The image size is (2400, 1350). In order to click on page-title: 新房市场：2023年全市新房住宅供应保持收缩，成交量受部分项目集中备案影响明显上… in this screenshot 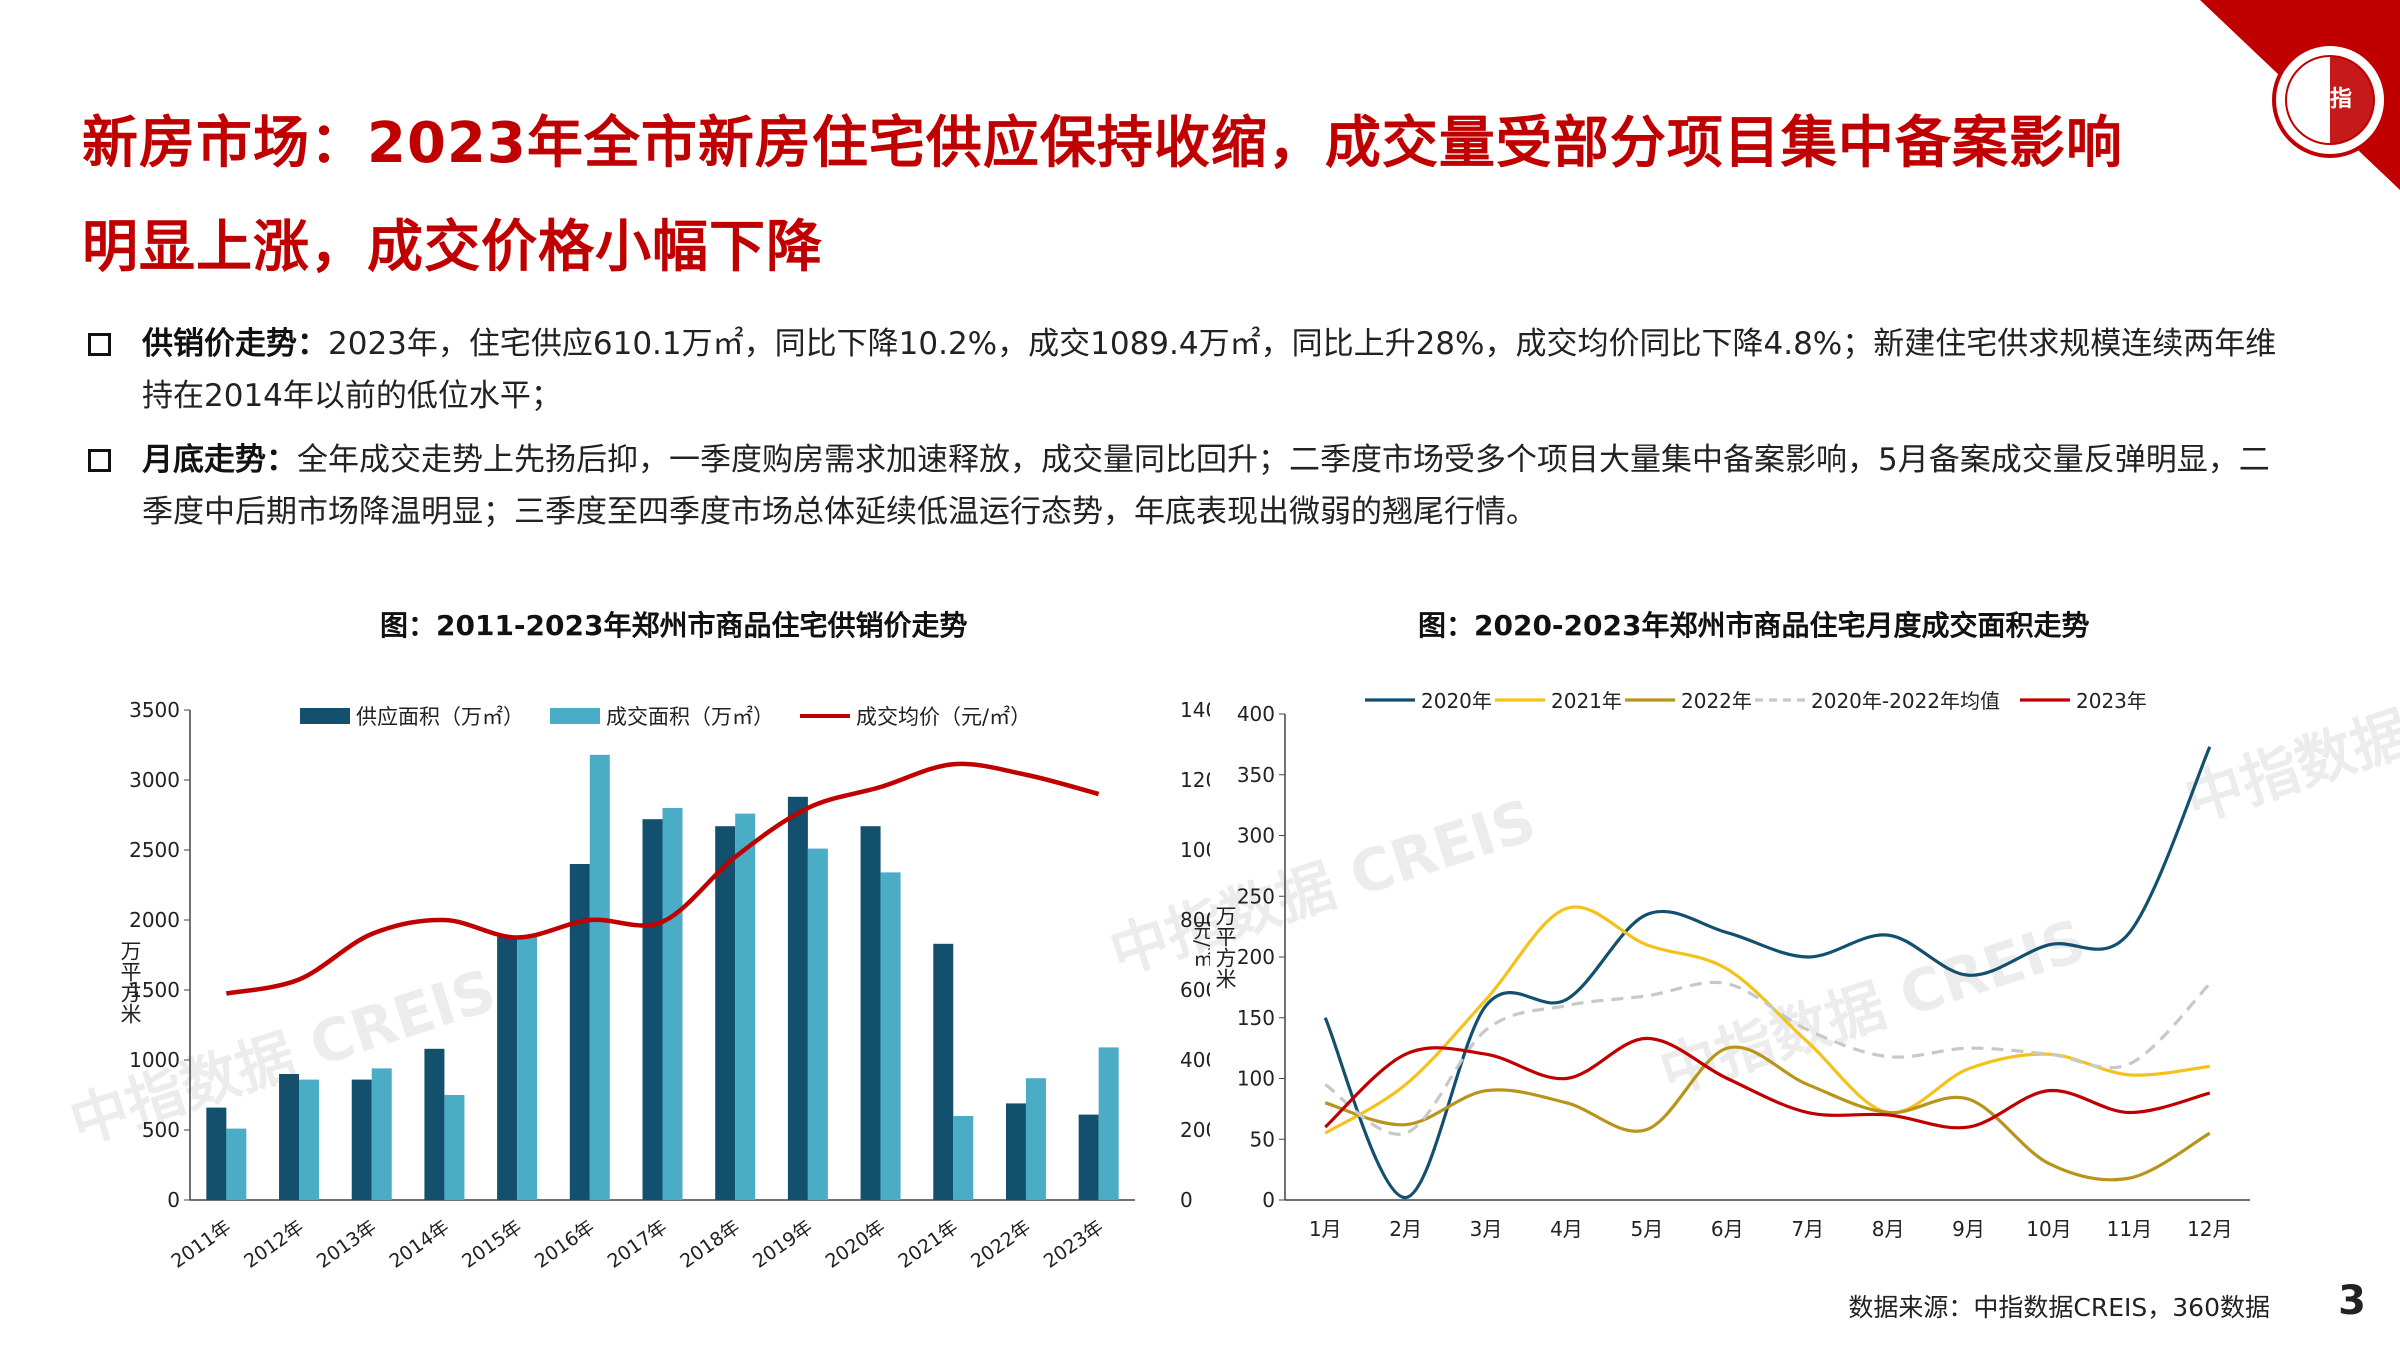, I will do `click(1102, 195)`.